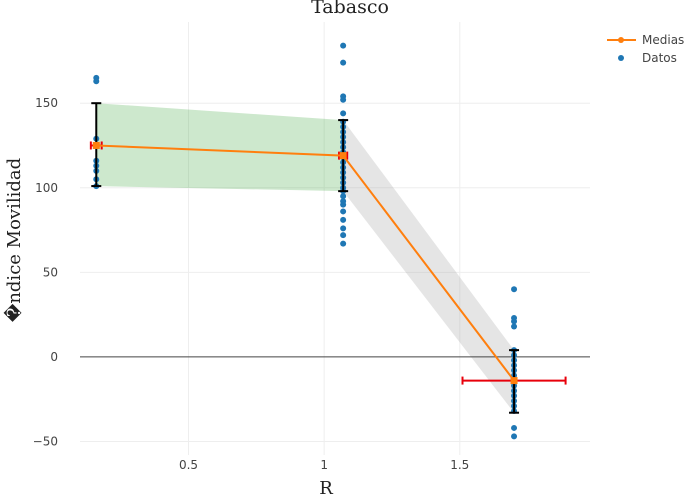 Image resolution: width=700 pixels, height=500 pixels. I want to click on band-gray, so click(429, 266).